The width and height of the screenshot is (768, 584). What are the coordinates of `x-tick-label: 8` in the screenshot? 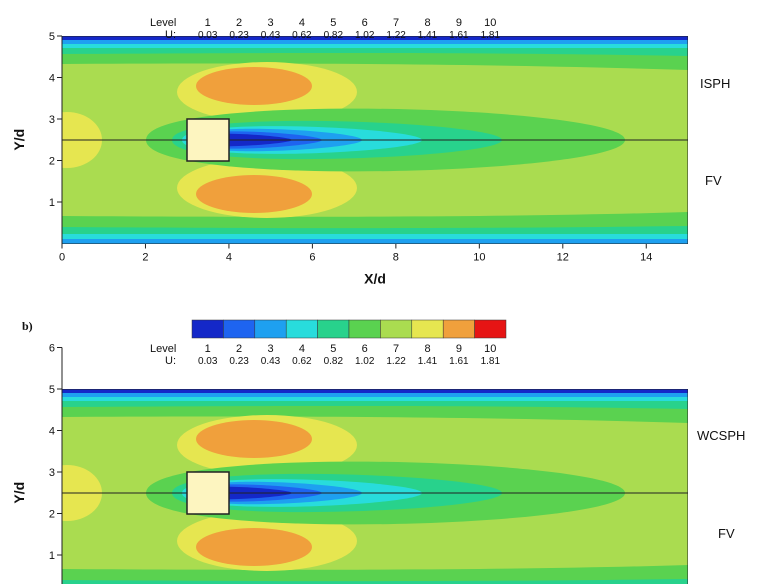 It's located at (396, 258).